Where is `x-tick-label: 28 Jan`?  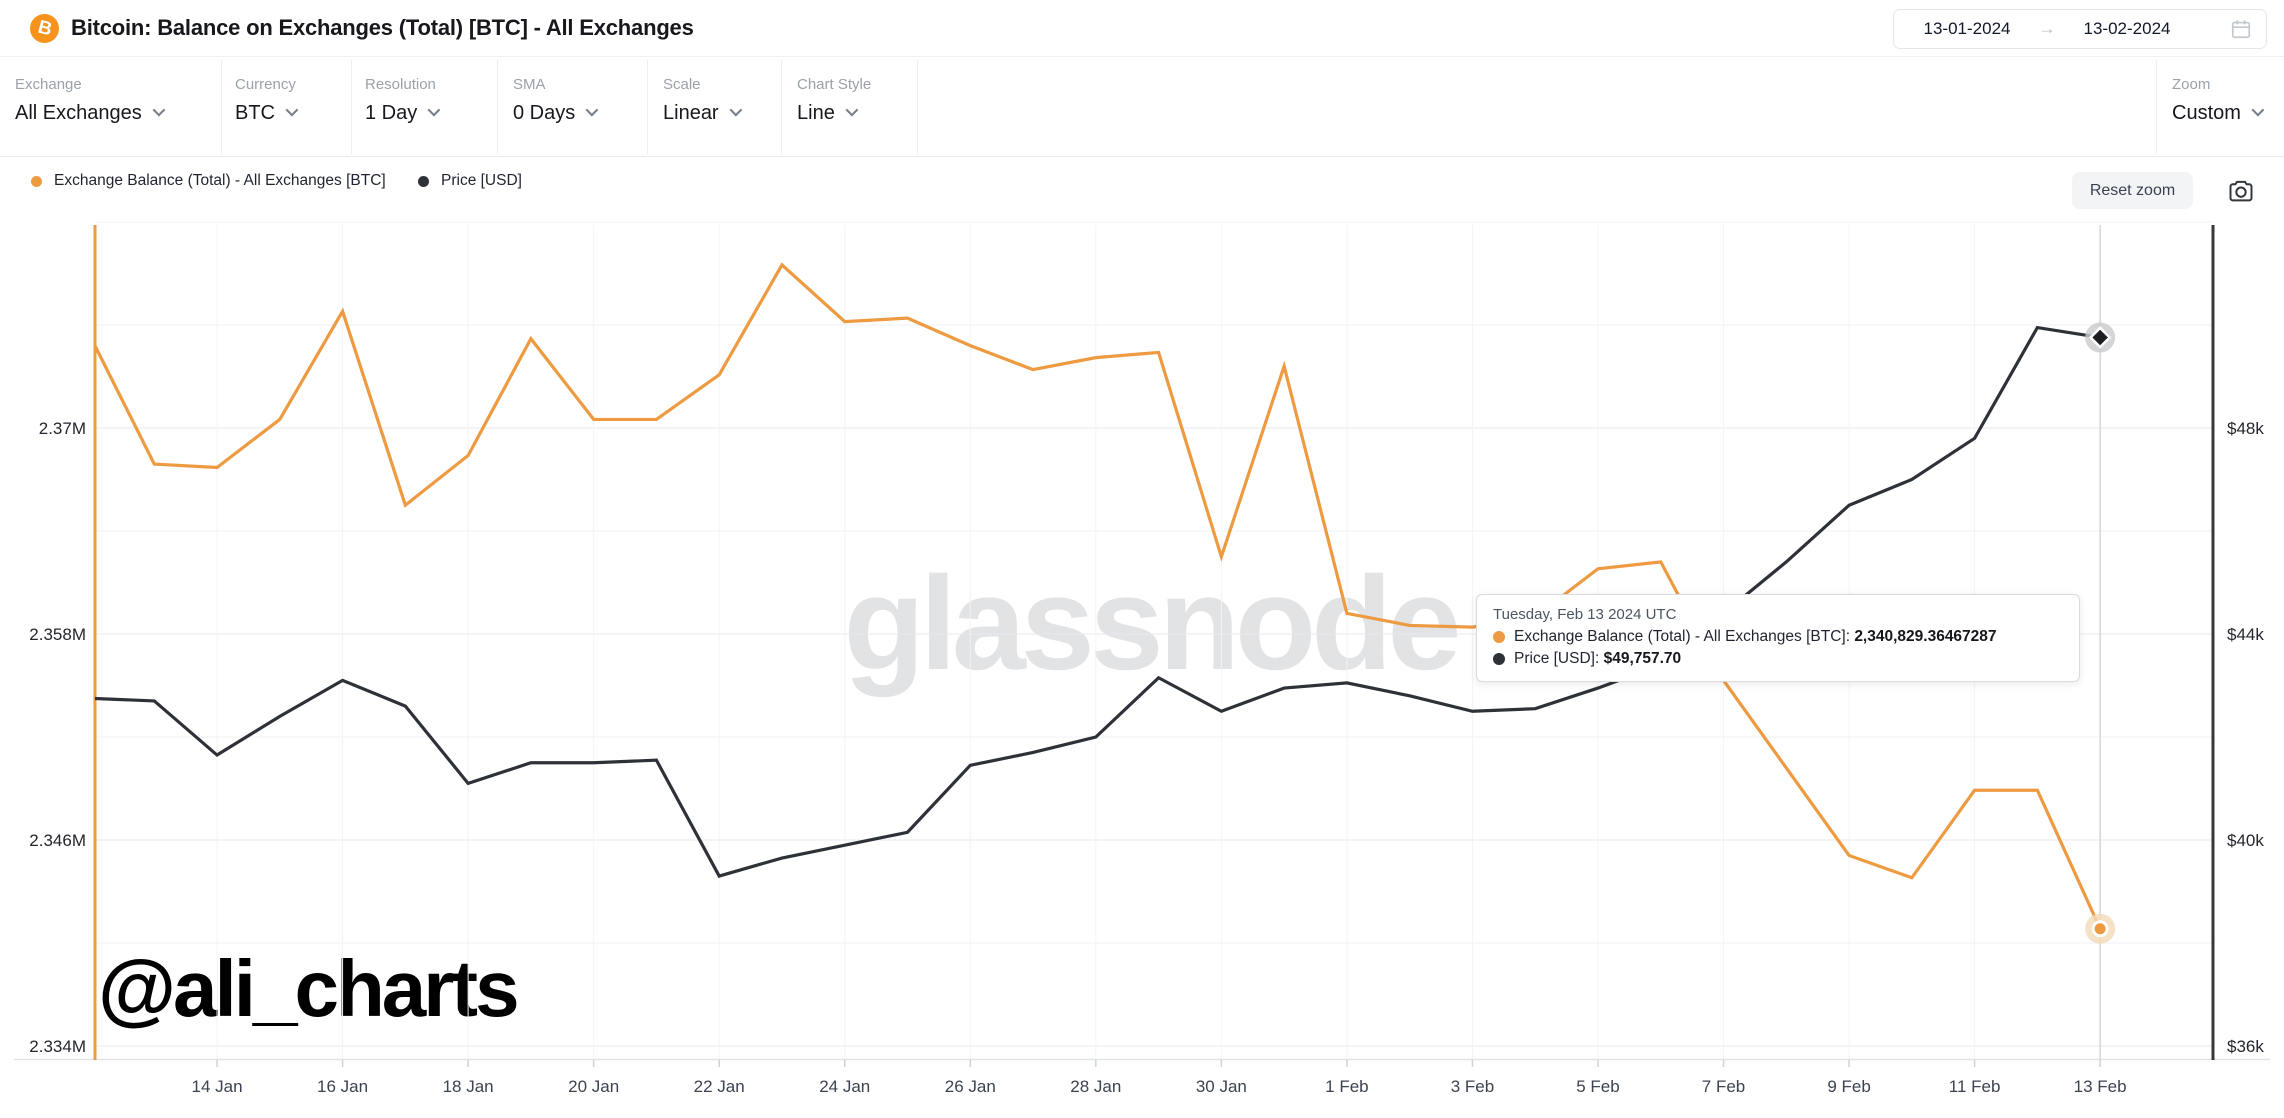
x-tick-label: 28 Jan is located at coordinates (1095, 1086).